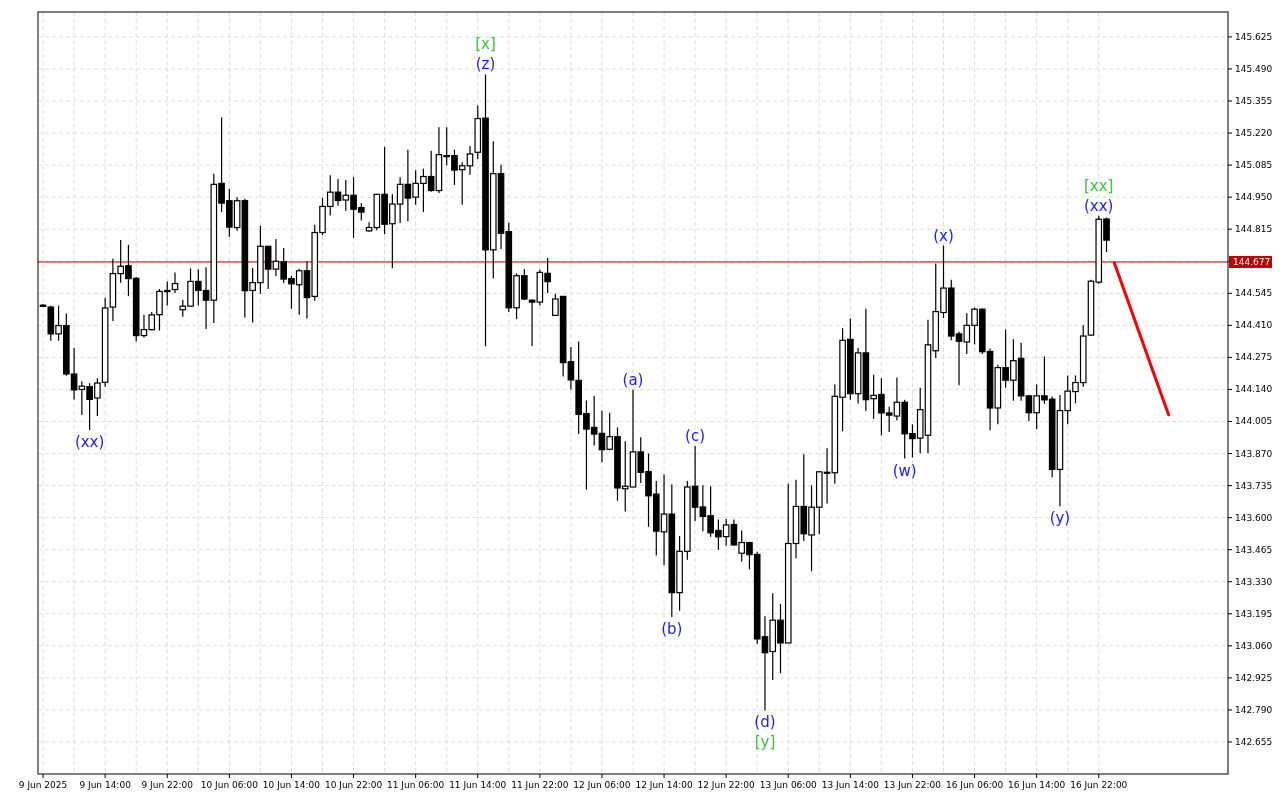 Image resolution: width=1280 pixels, height=800 pixels. Describe the element at coordinates (1254, 485) in the screenshot. I see `y-tick-label: 143.735` at that location.